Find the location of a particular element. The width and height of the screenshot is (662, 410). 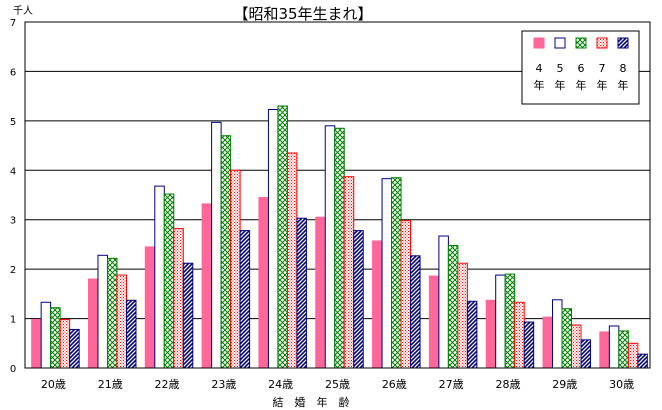

bar-5年-29歳 is located at coordinates (557, 334).